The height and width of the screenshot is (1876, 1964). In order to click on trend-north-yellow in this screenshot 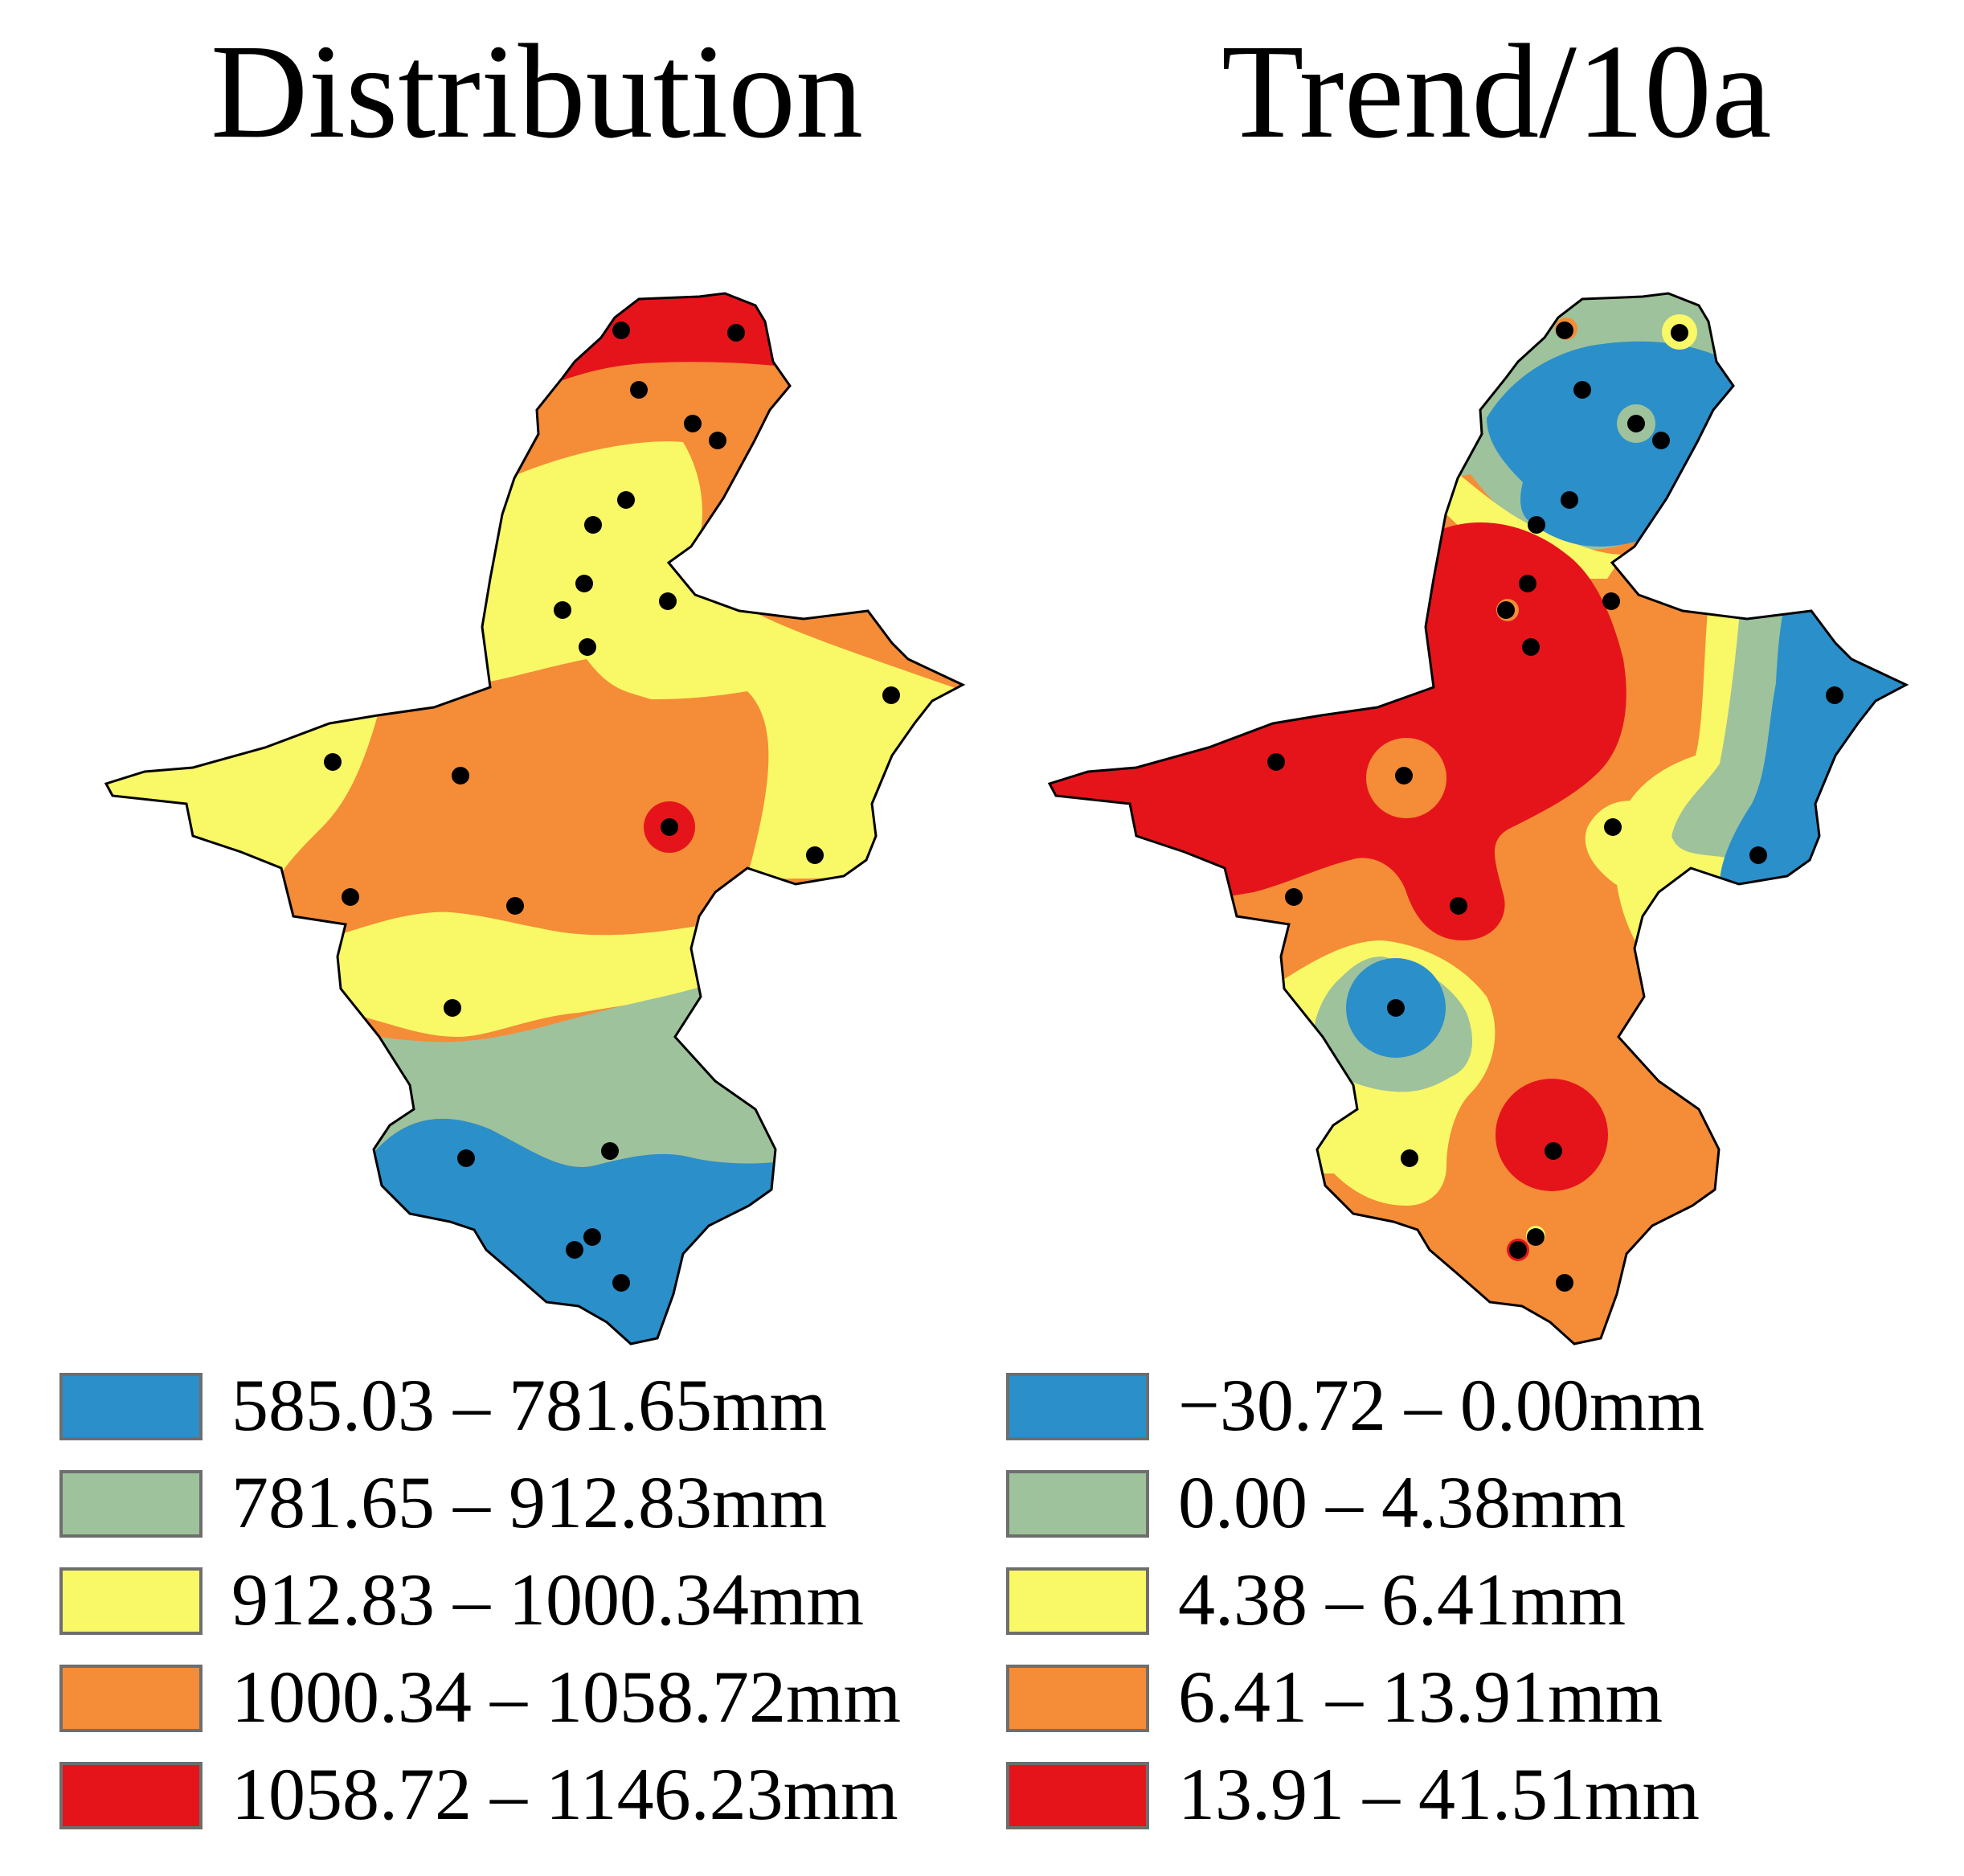, I will do `click(1531, 518)`.